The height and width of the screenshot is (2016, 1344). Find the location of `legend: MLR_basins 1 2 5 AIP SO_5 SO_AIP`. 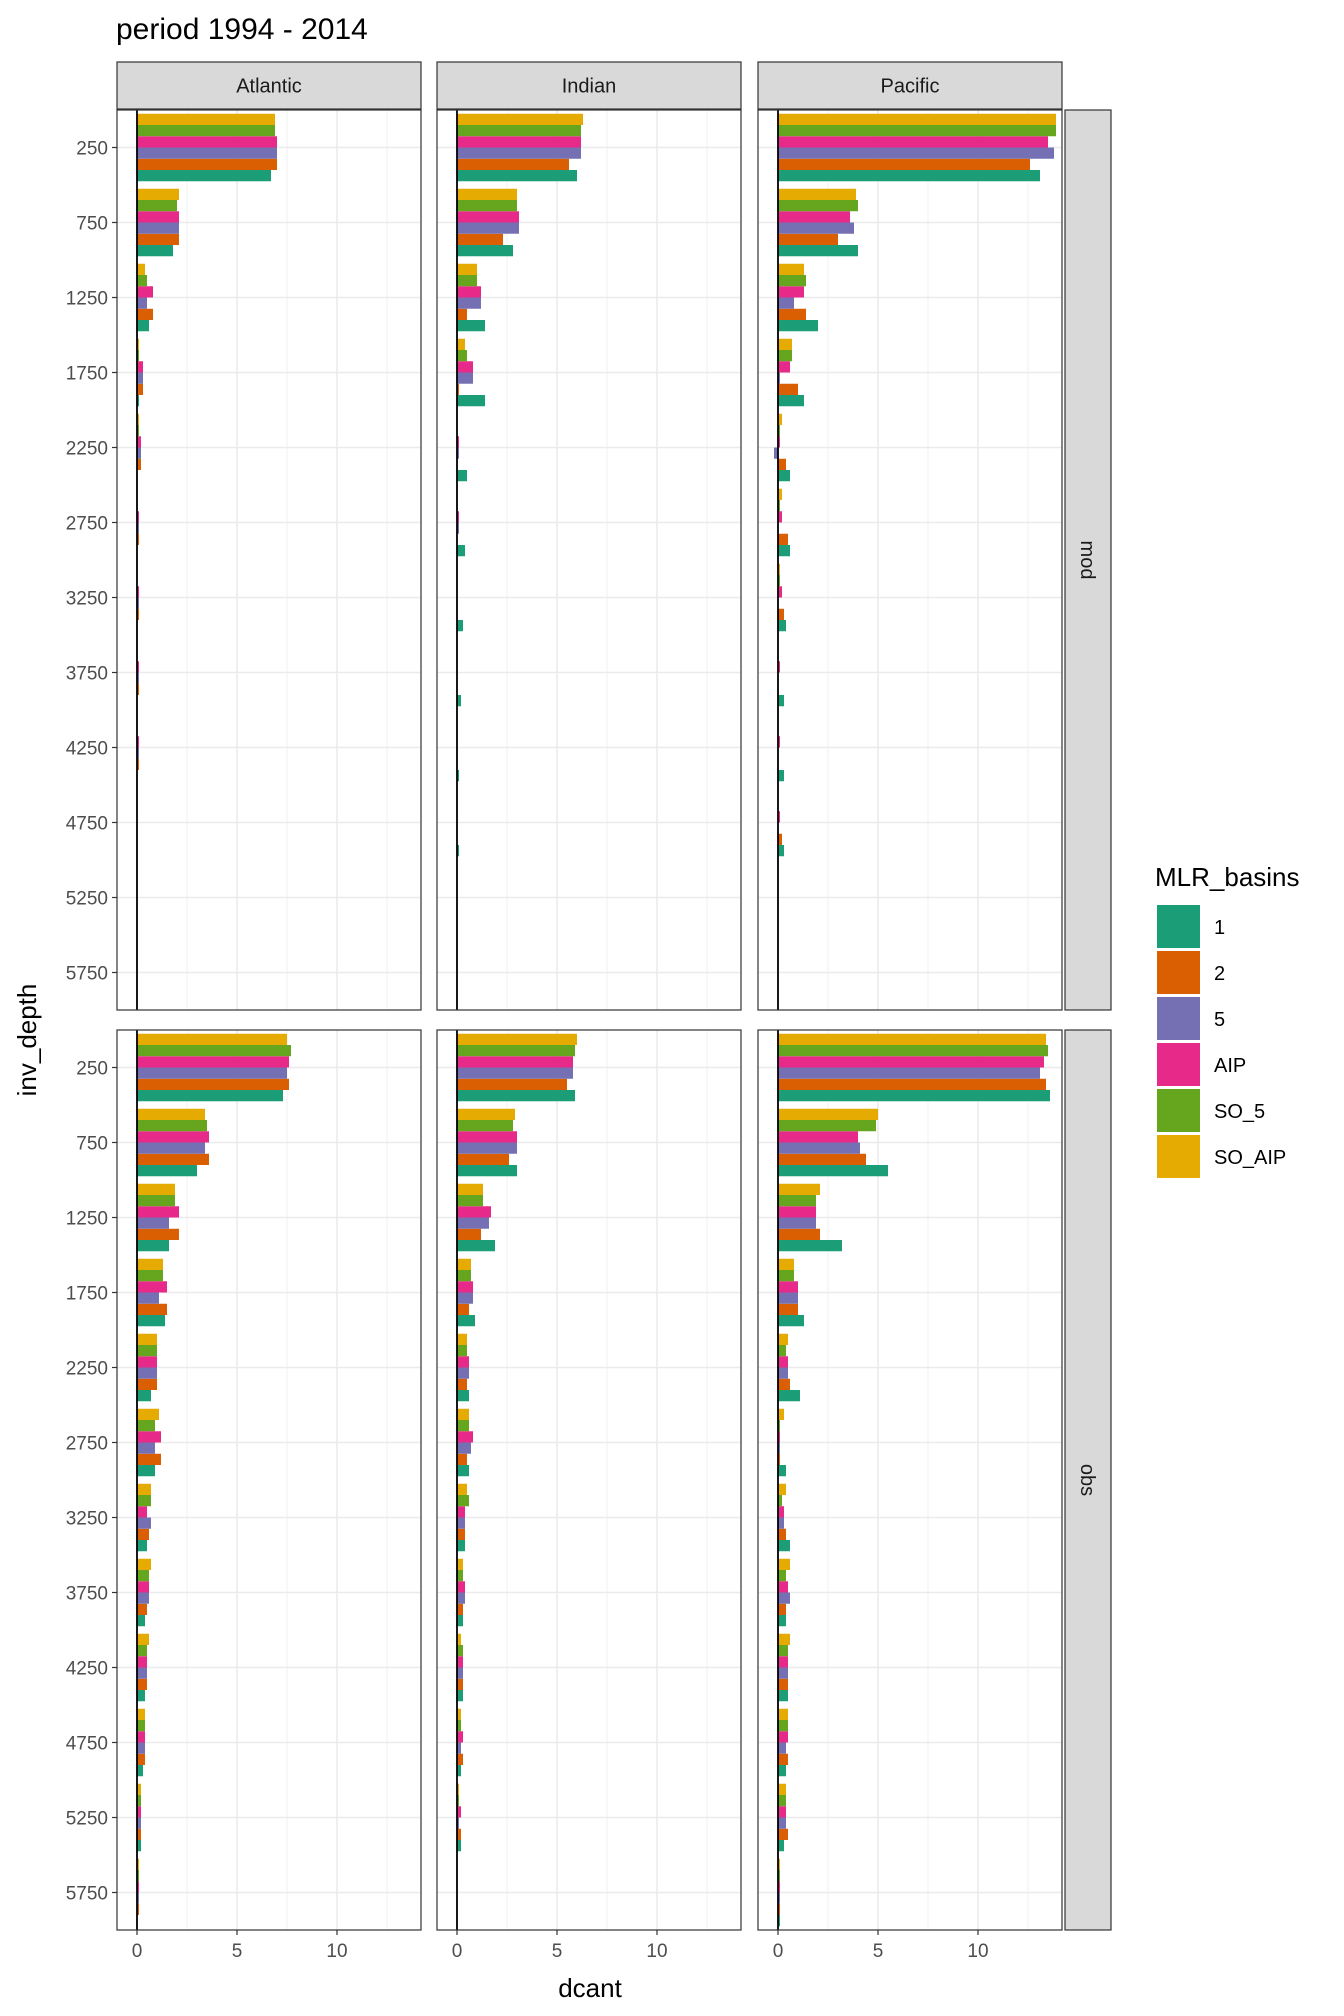

legend: MLR_basins 1 2 5 AIP SO_5 SO_AIP is located at coordinates (1227, 1020).